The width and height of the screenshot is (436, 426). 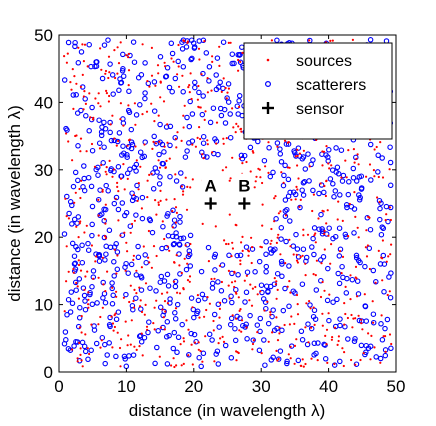 What do you see at coordinates (227, 410) in the screenshot?
I see `x-axis-label: distance (in wavelength λ)` at bounding box center [227, 410].